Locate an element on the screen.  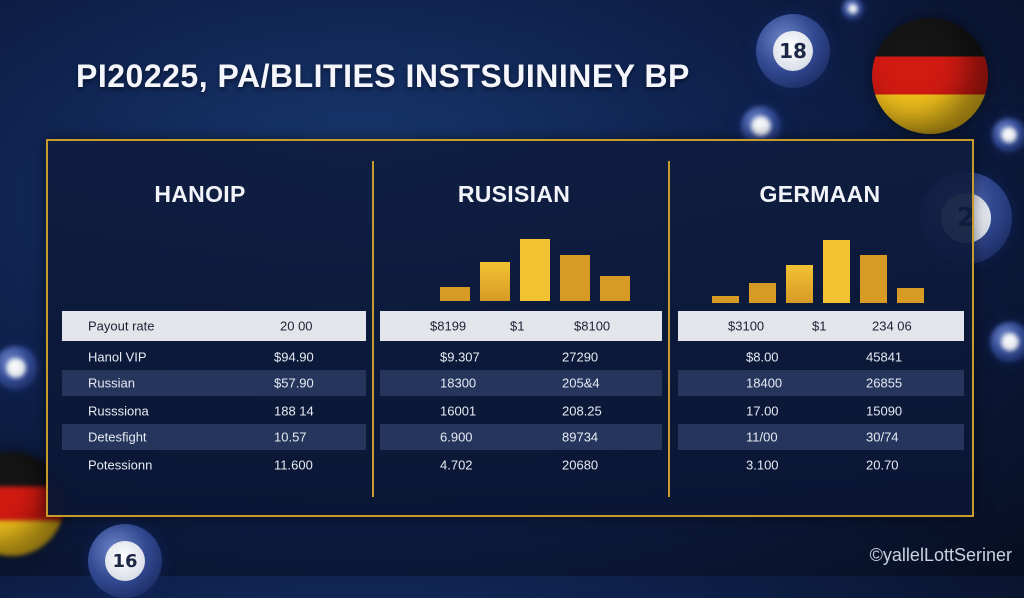
table-row: Detesfight 10.57 is located at coordinates (214, 437).